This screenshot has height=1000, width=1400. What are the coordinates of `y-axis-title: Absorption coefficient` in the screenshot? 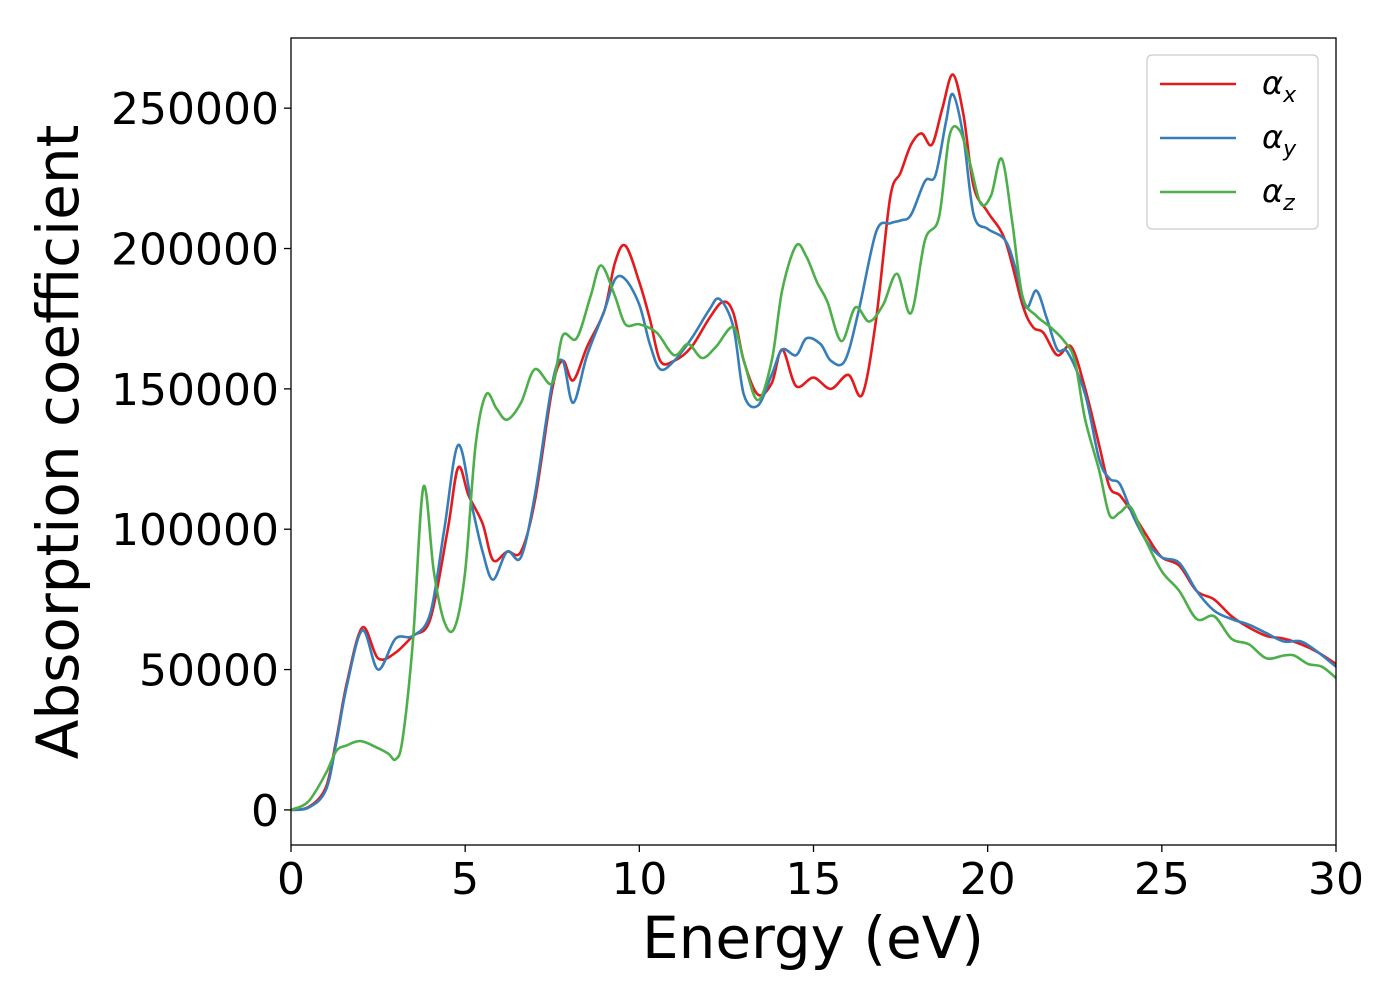 It's located at (58, 442).